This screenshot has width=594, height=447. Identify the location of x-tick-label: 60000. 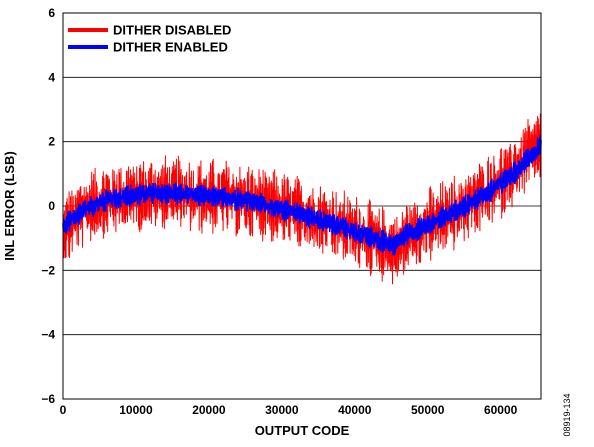
(501, 410).